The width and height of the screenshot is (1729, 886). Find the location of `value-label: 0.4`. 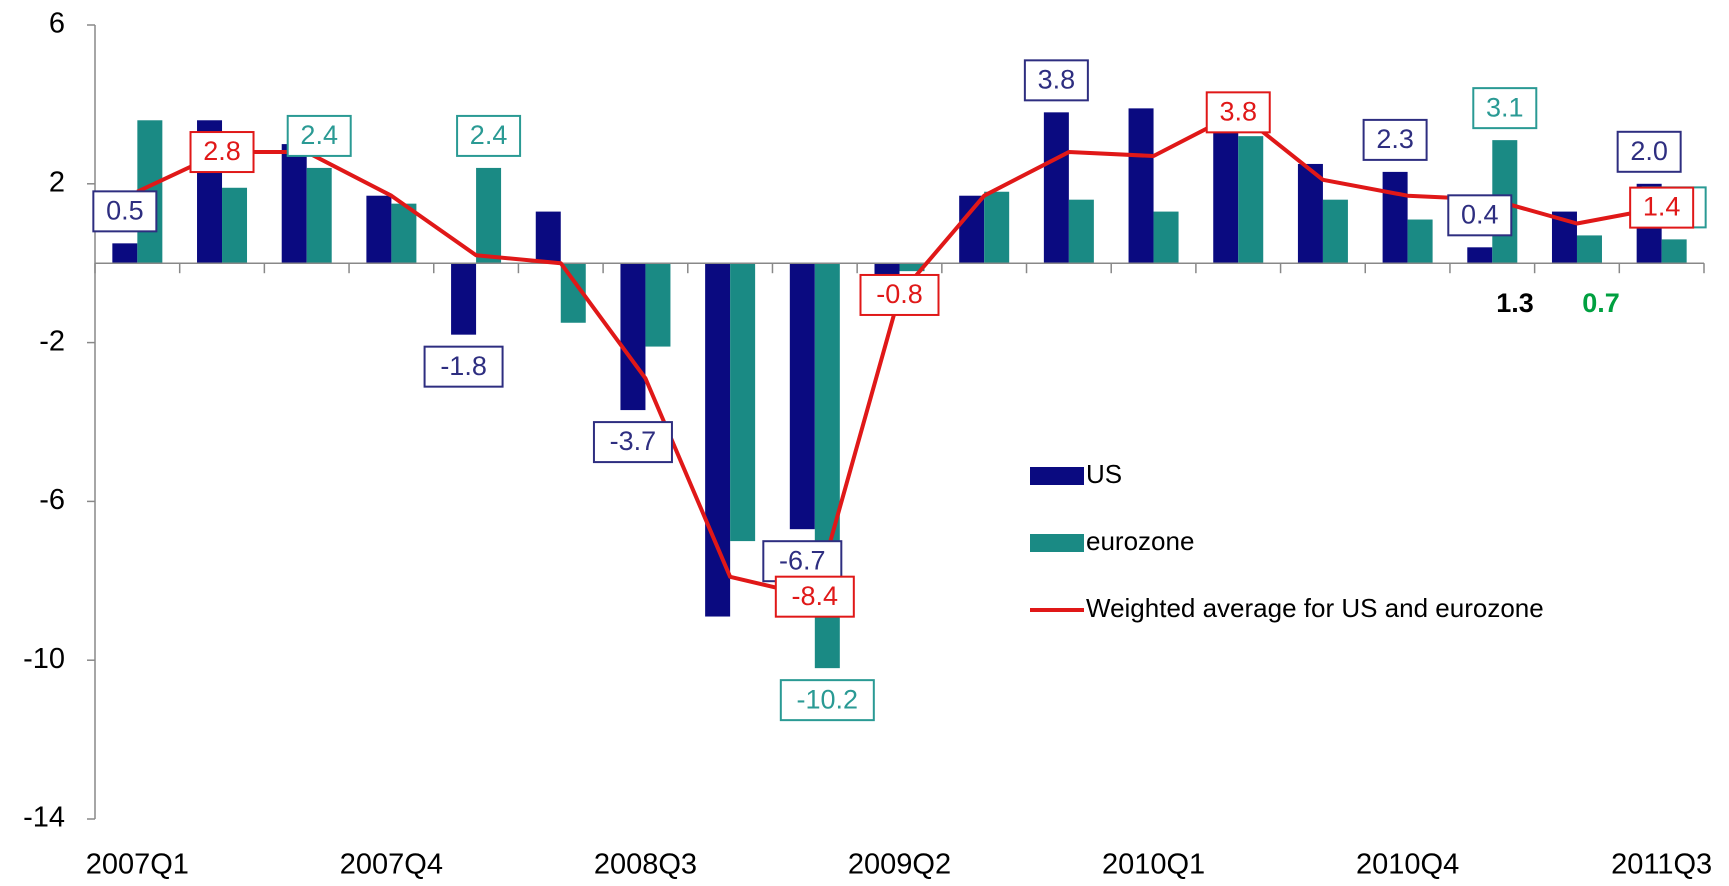

value-label: 0.4 is located at coordinates (1480, 214).